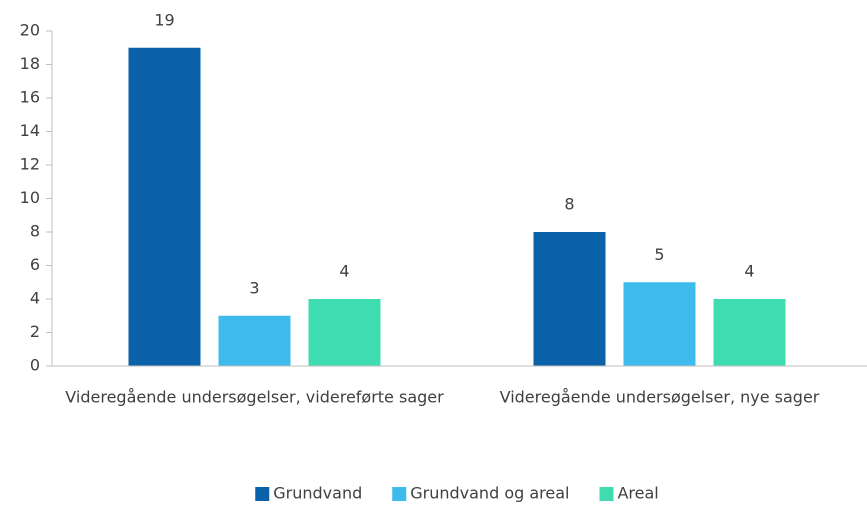 This screenshot has width=867, height=508. Describe the element at coordinates (35, 365) in the screenshot. I see `y-tick-label: 0` at that location.